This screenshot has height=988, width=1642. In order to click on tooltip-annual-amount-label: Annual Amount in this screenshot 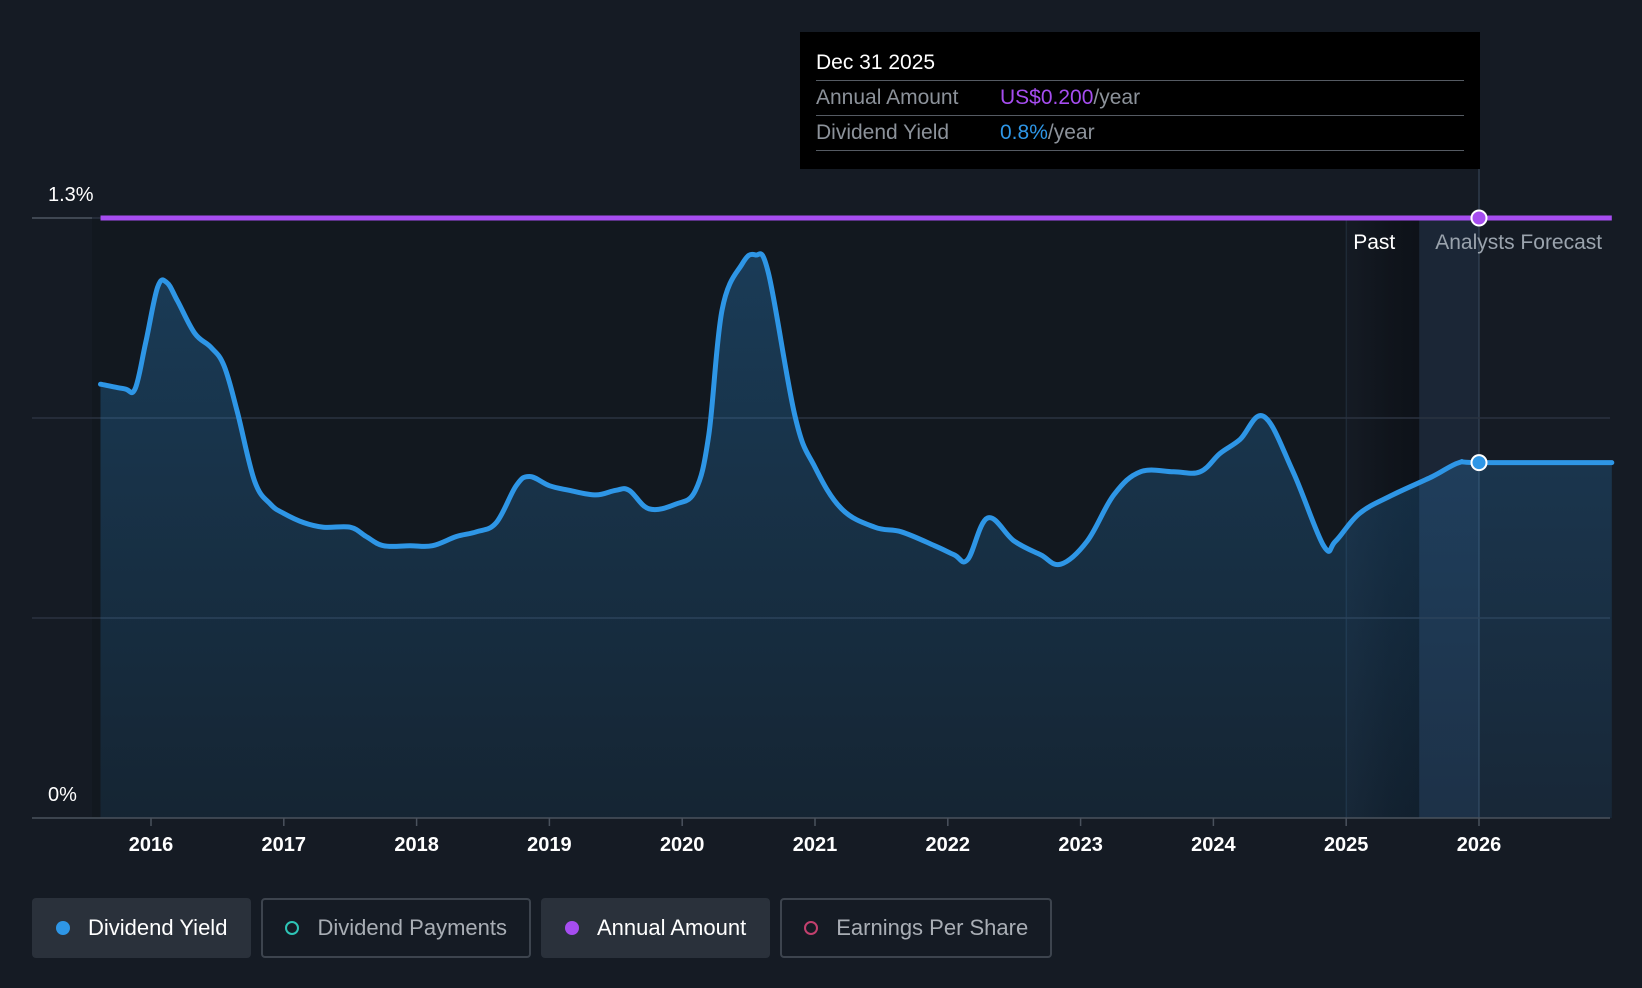, I will do `click(887, 97)`.